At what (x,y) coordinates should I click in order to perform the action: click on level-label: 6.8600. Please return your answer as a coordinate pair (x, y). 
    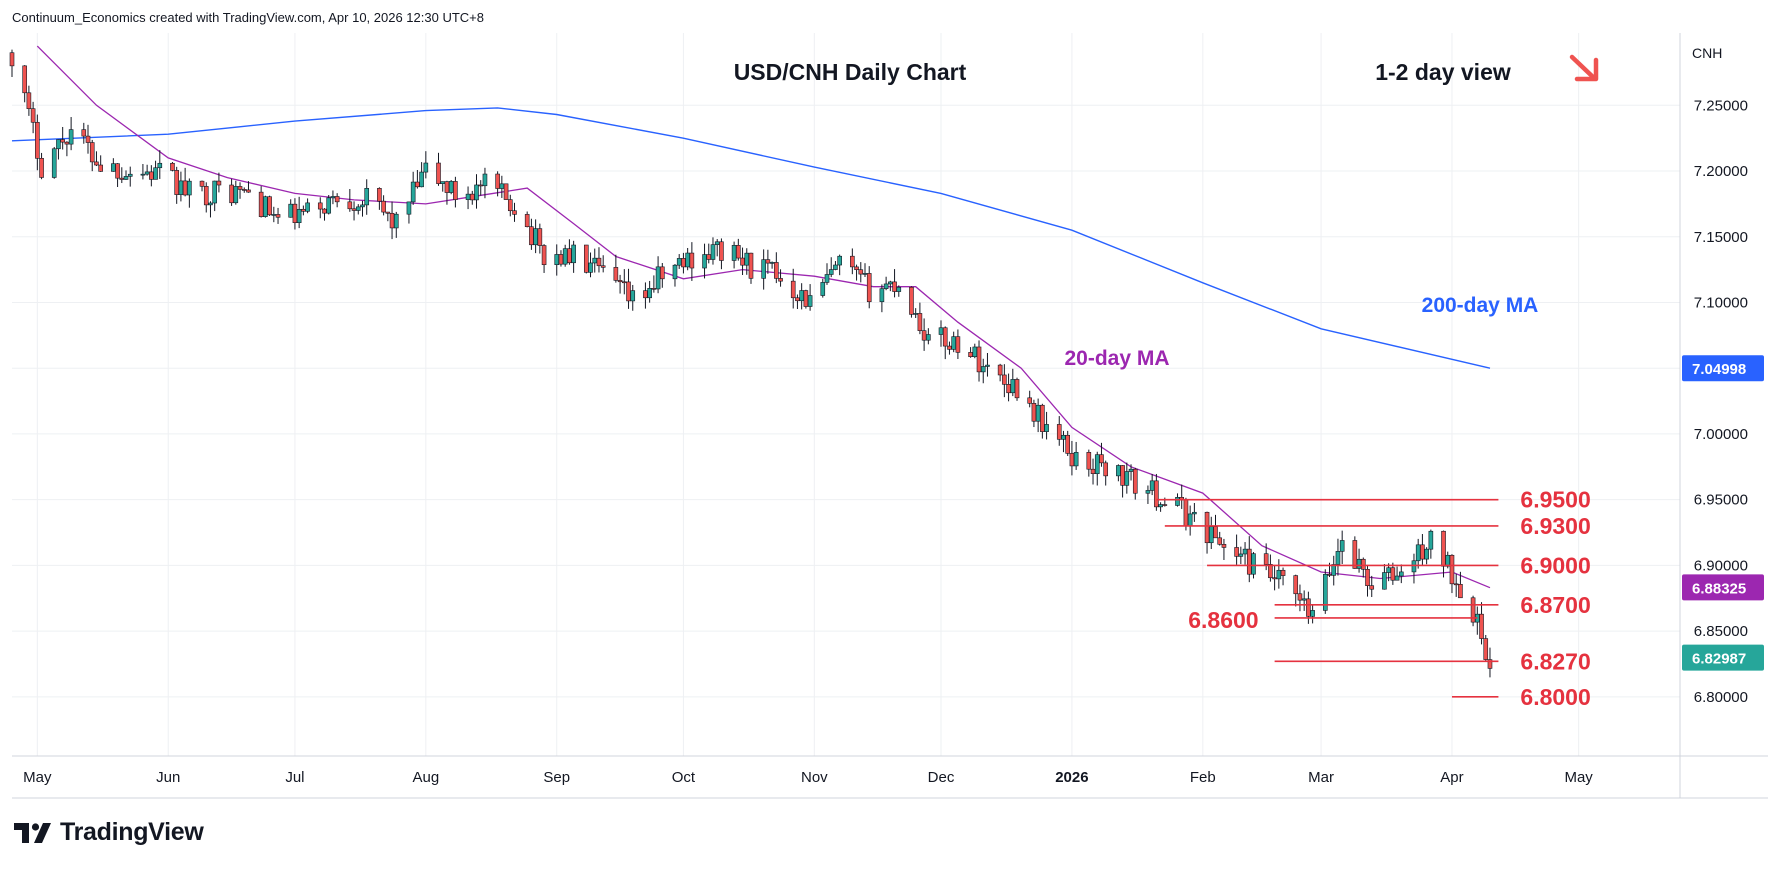
    Looking at the image, I should click on (1223, 620).